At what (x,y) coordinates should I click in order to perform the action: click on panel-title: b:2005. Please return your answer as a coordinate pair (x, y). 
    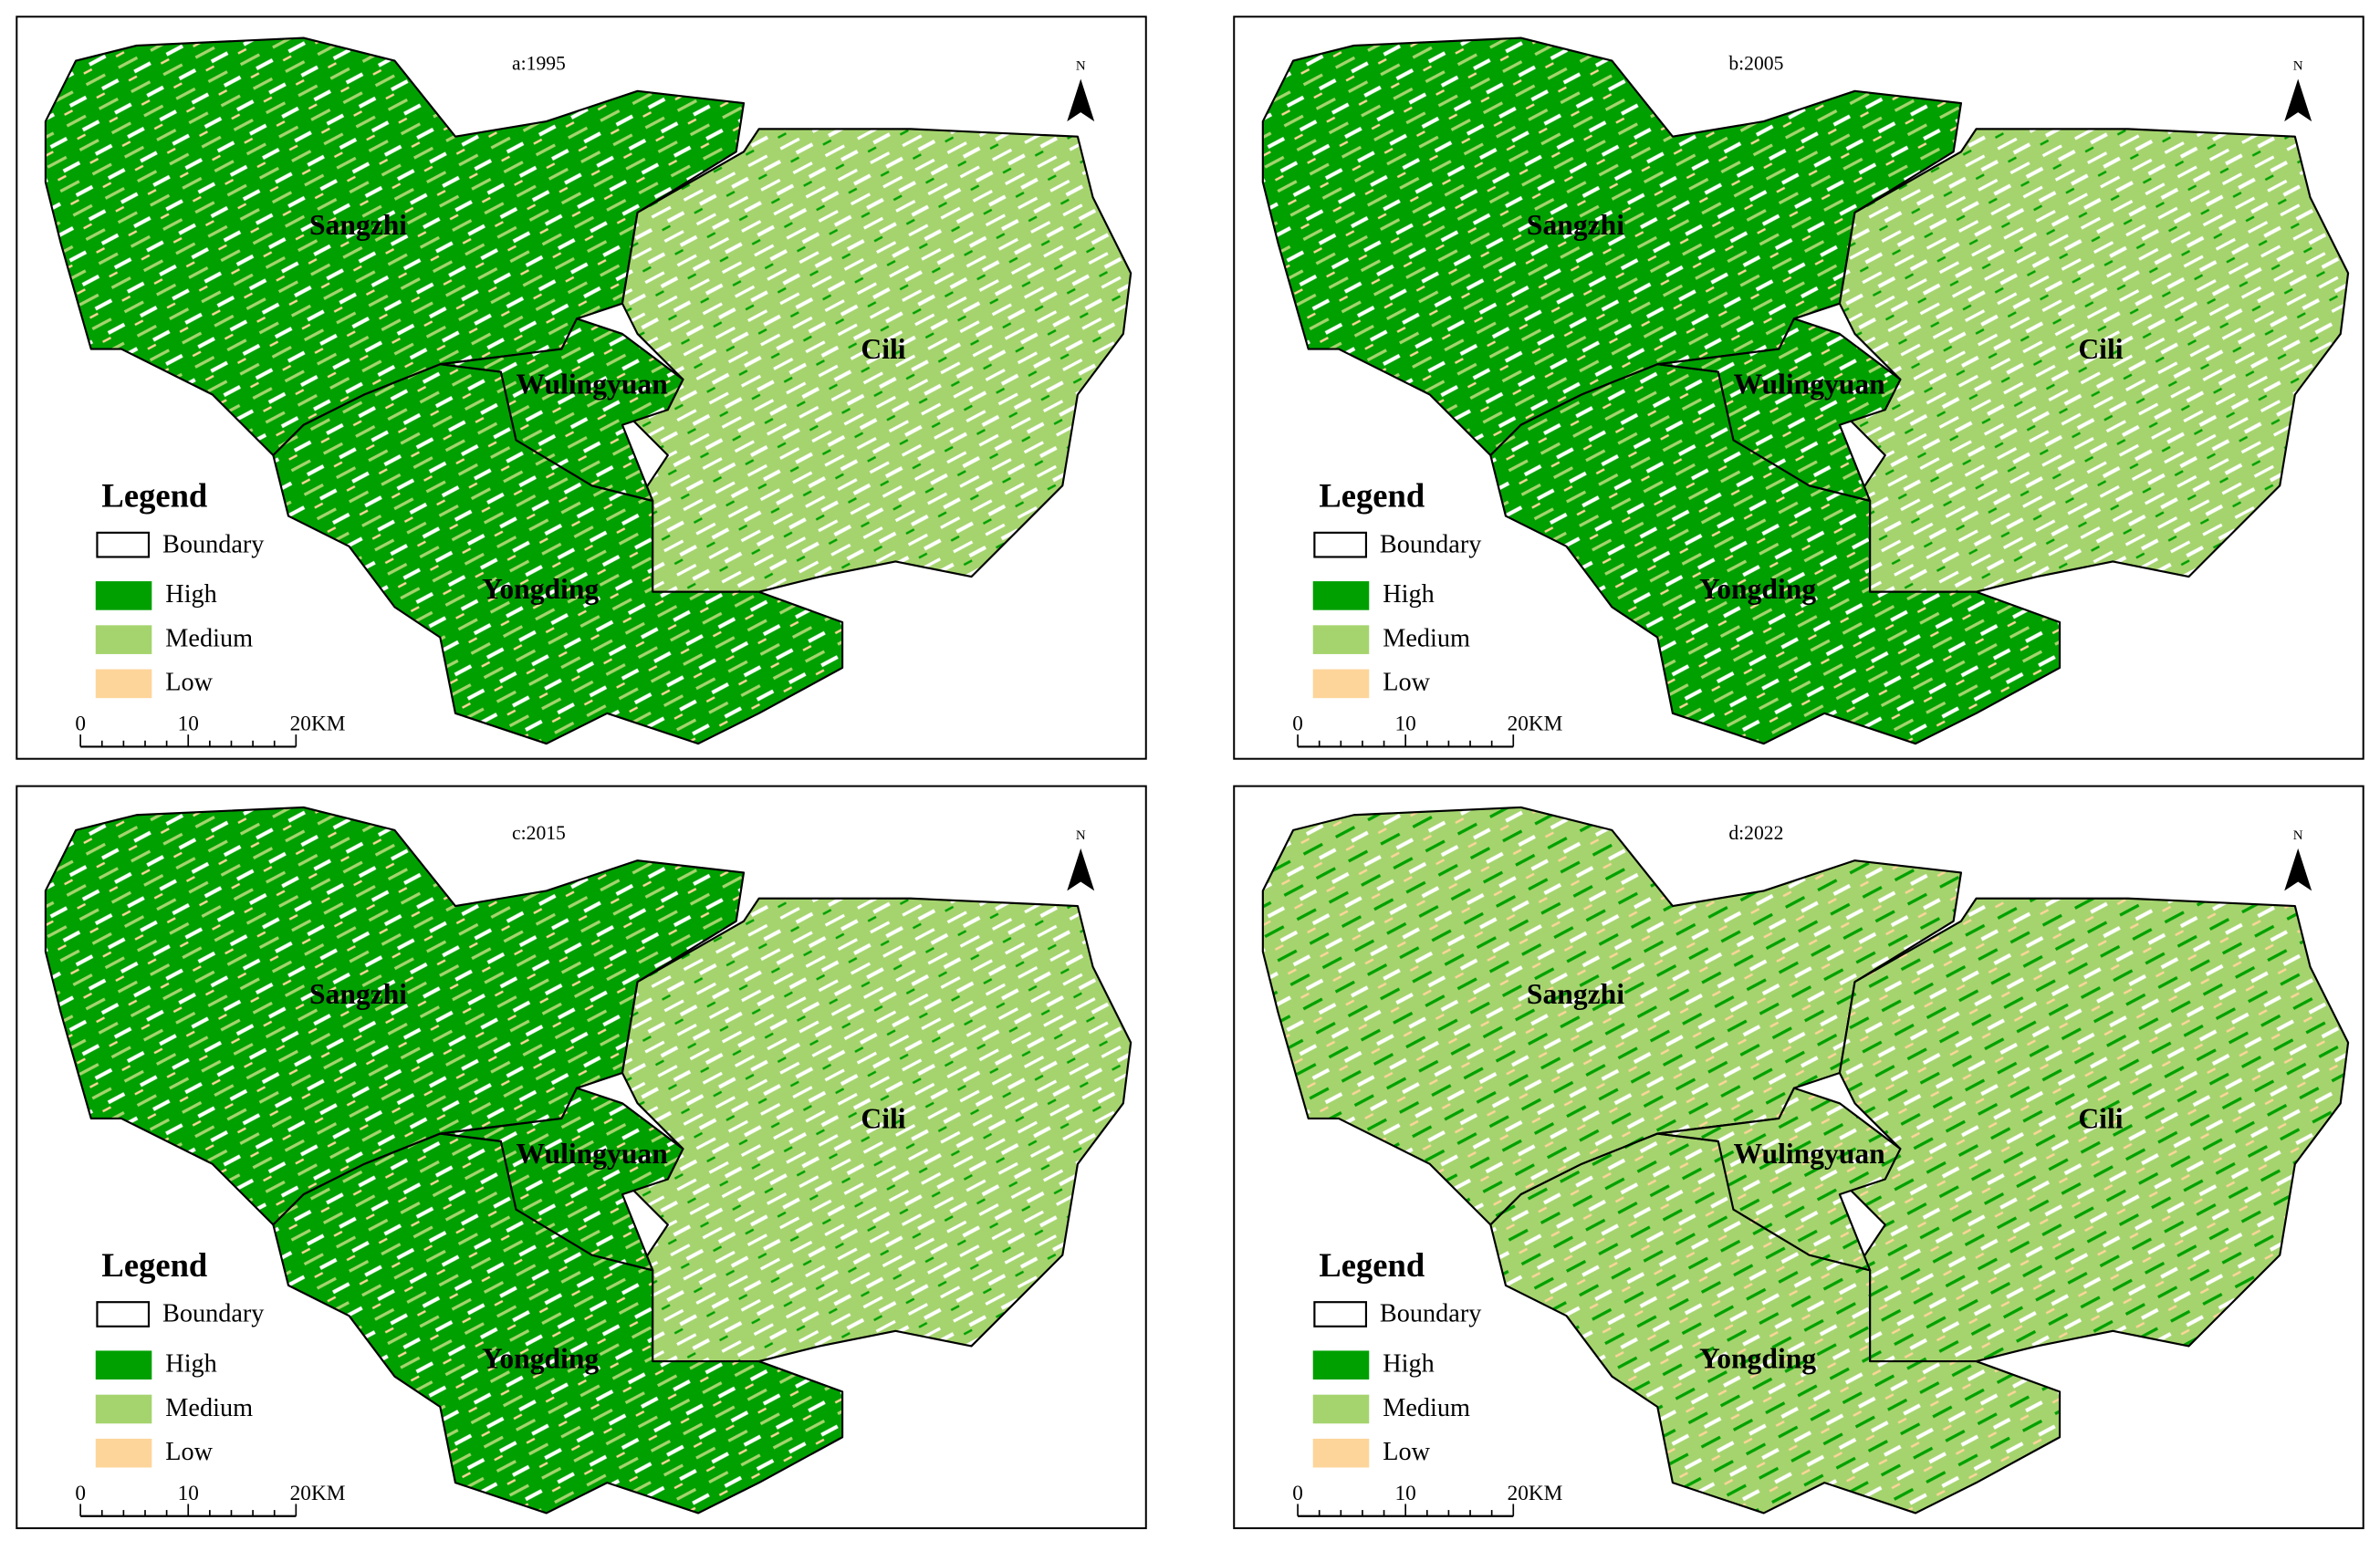
    Looking at the image, I should click on (1756, 63).